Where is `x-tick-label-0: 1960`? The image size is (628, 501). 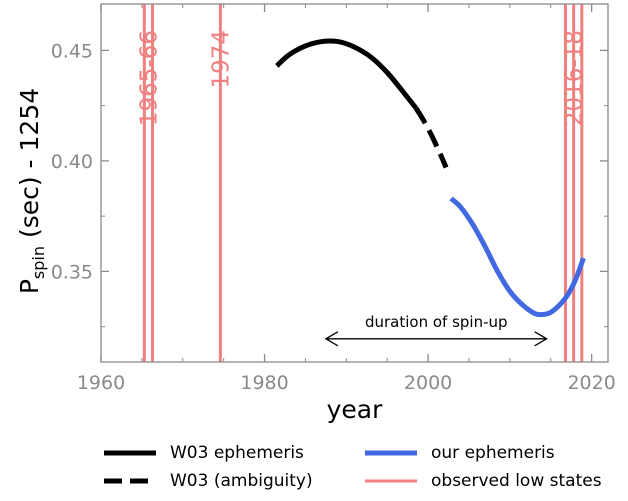
x-tick-label-0: 1960 is located at coordinates (101, 383).